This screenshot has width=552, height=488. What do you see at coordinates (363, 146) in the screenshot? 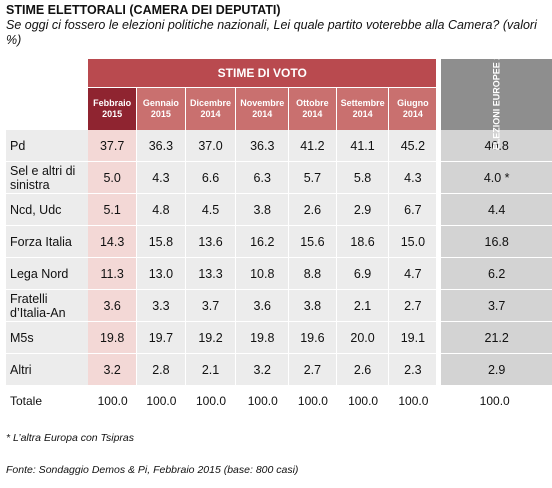
I see `table-cell: 41.1` at bounding box center [363, 146].